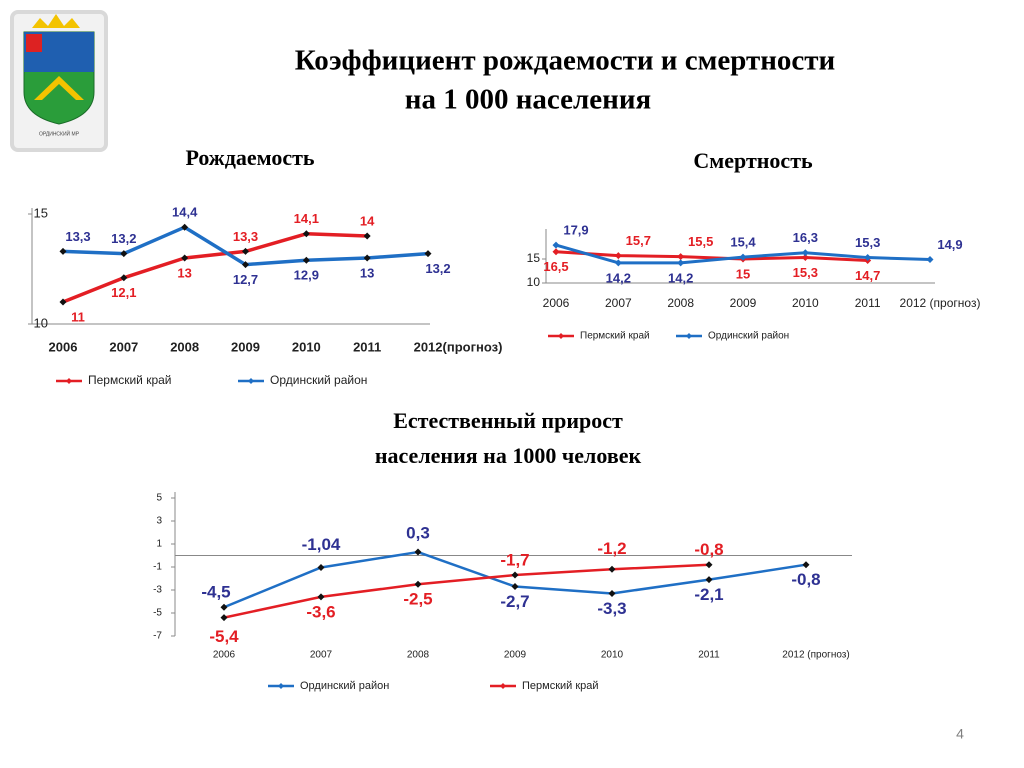  What do you see at coordinates (157, 636) in the screenshot?
I see `y-tick-label: -7` at bounding box center [157, 636].